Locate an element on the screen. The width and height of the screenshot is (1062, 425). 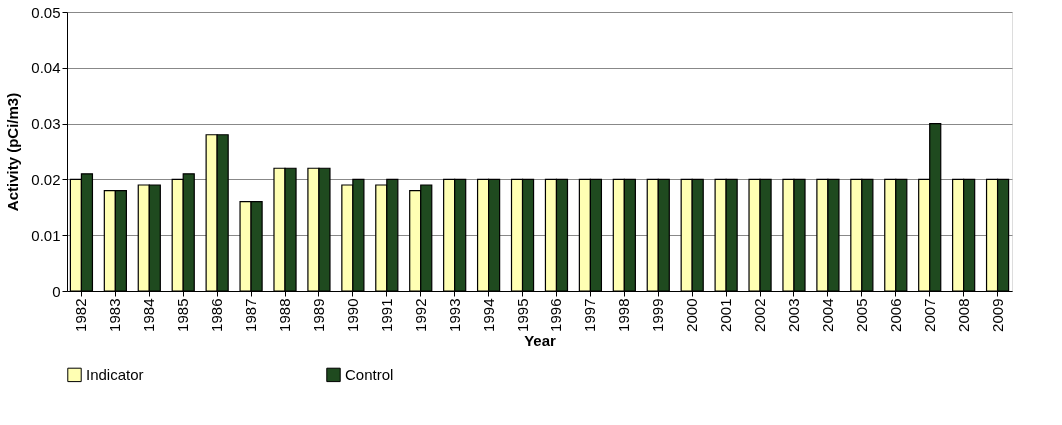
x-tick-label: 1992 is located at coordinates (420, 315).